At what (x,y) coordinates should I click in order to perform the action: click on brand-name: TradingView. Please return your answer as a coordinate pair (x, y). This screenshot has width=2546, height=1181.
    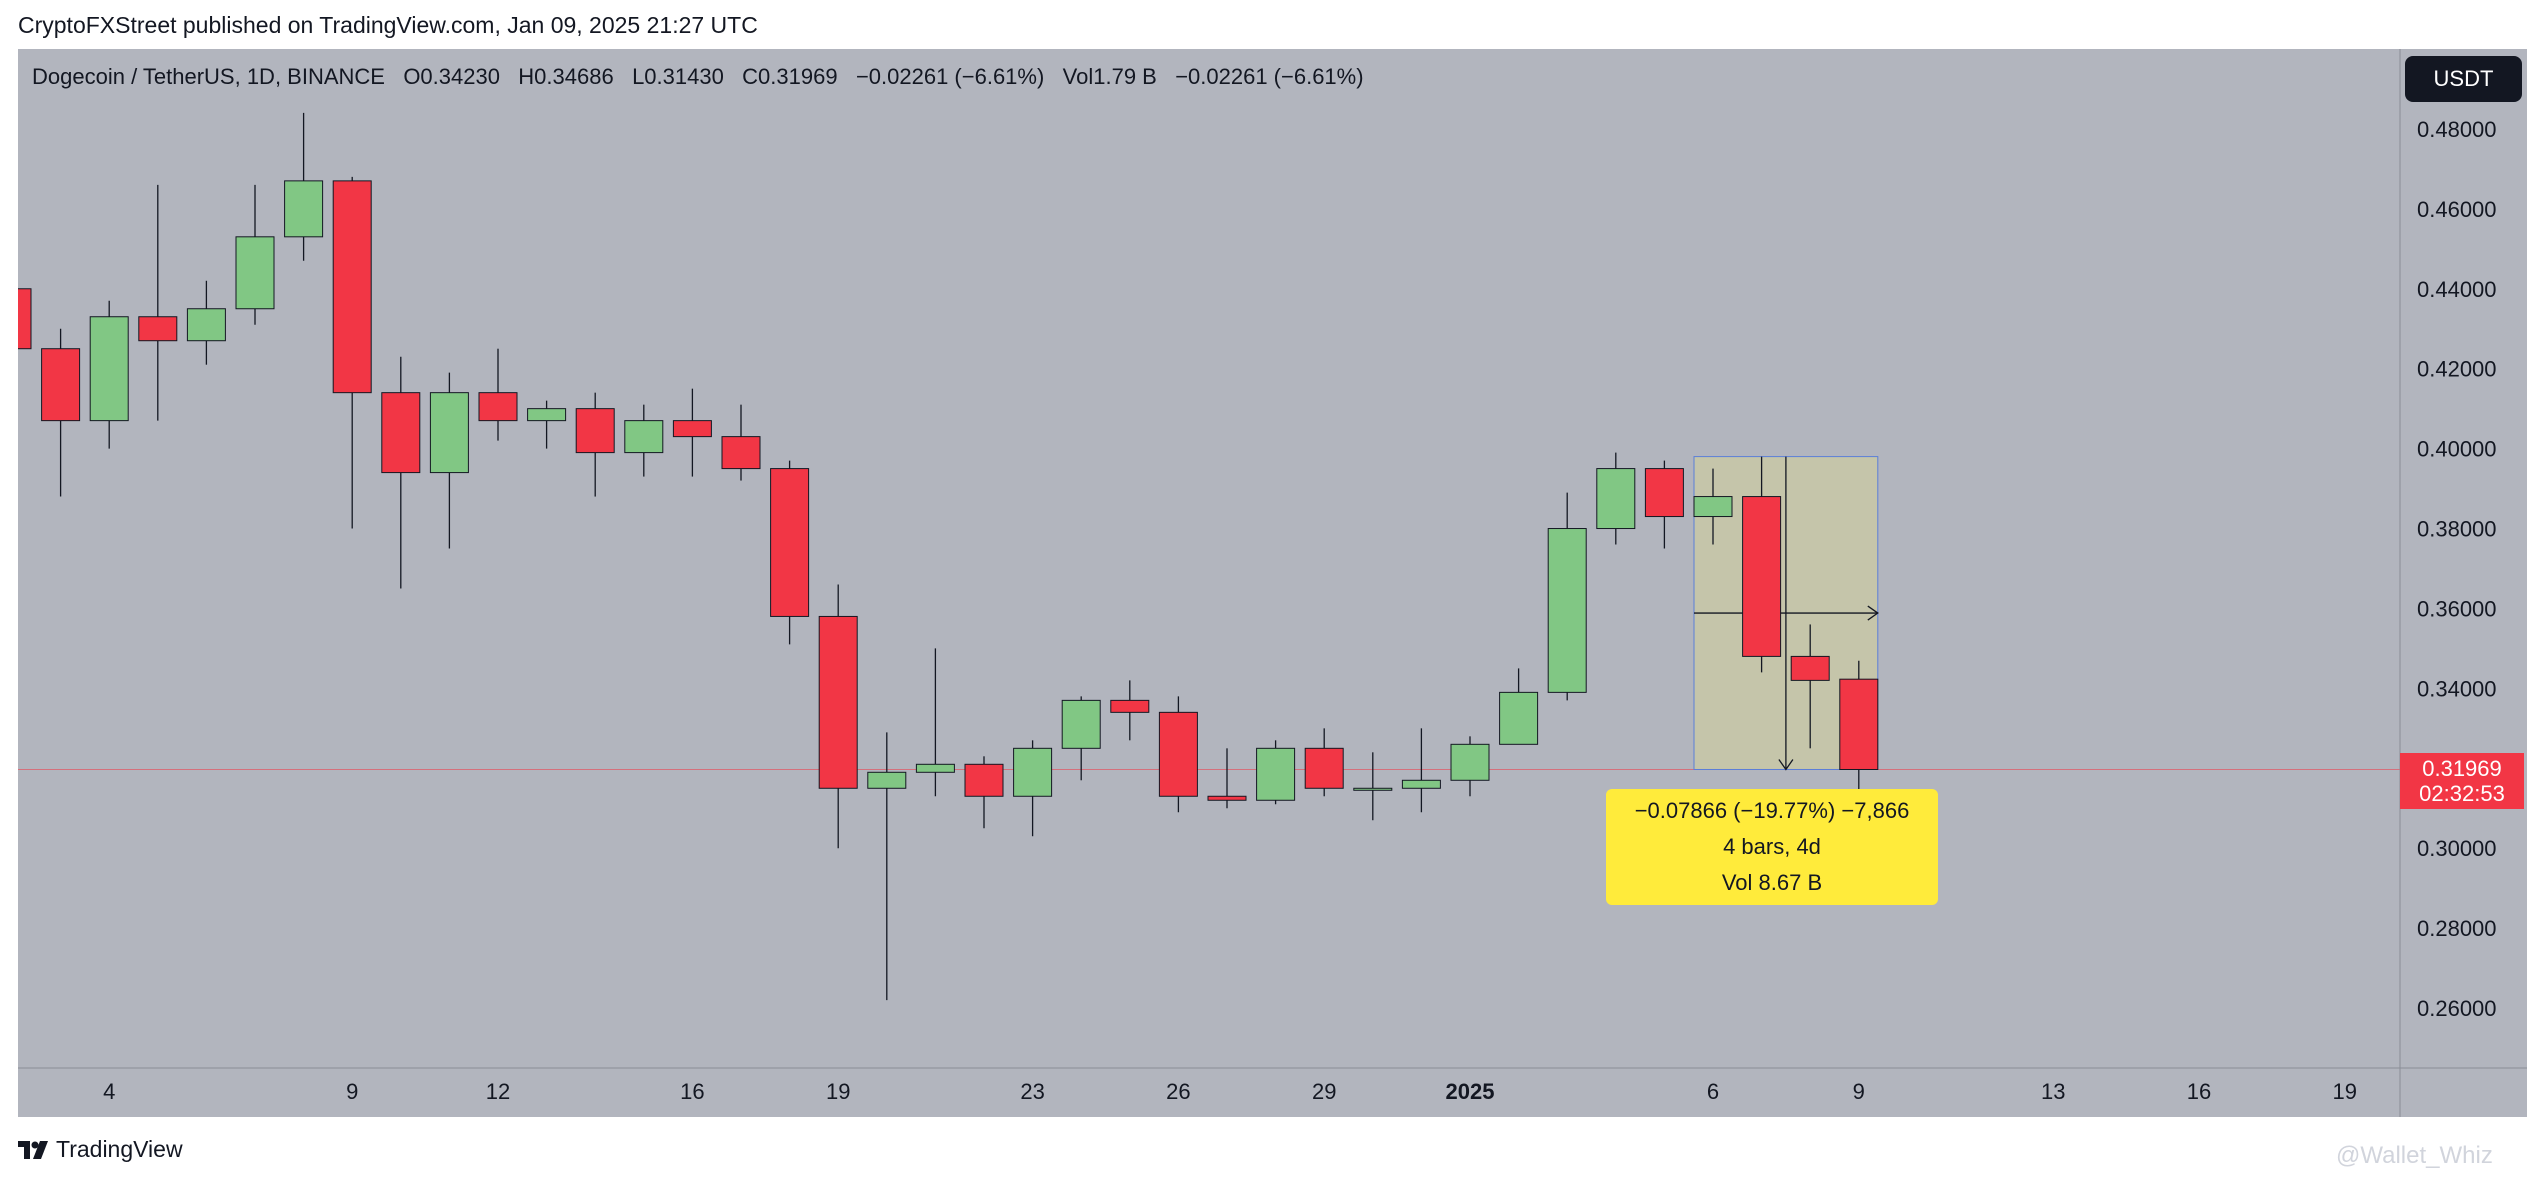
    Looking at the image, I should click on (119, 1149).